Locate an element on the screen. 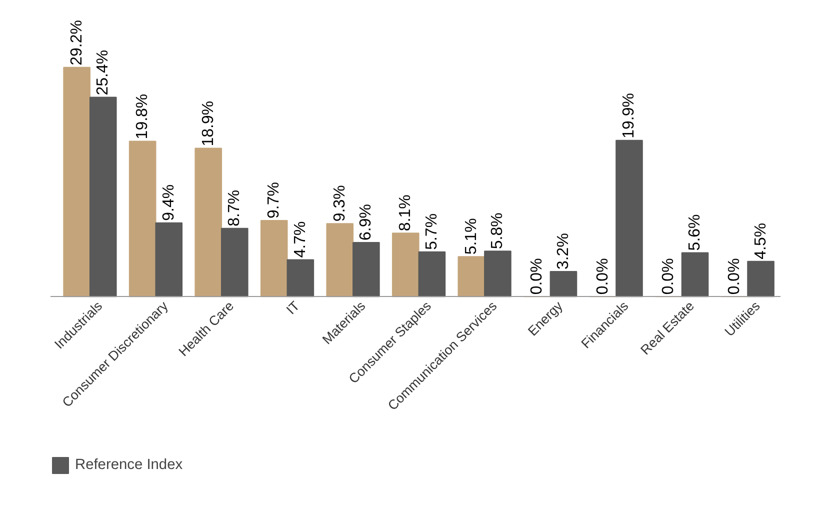 This screenshot has height=507, width=816. data-label: 19.8% is located at coordinates (143, 117).